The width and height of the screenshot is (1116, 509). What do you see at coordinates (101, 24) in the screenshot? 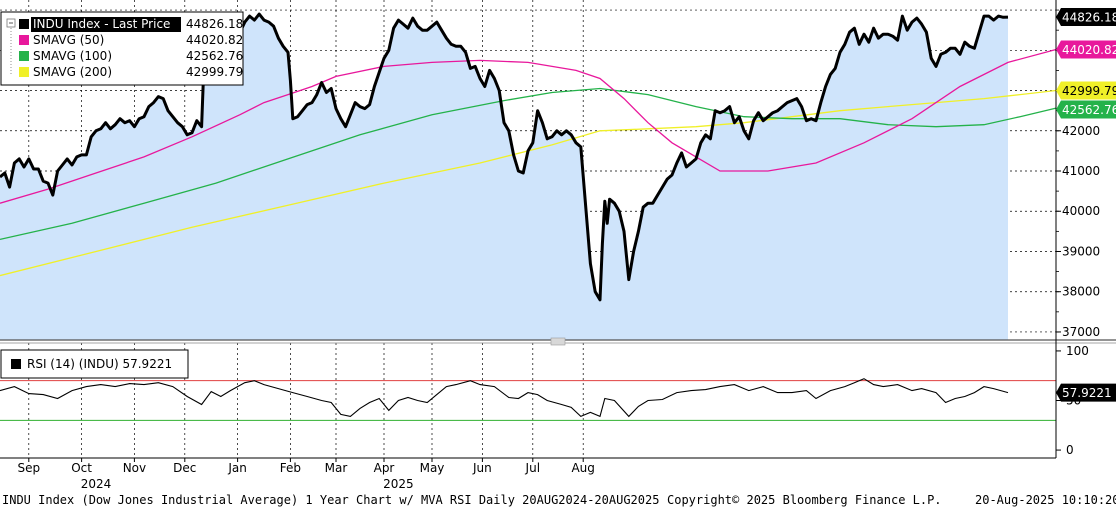
I see `legend-label: INDU Index - Last Price` at bounding box center [101, 24].